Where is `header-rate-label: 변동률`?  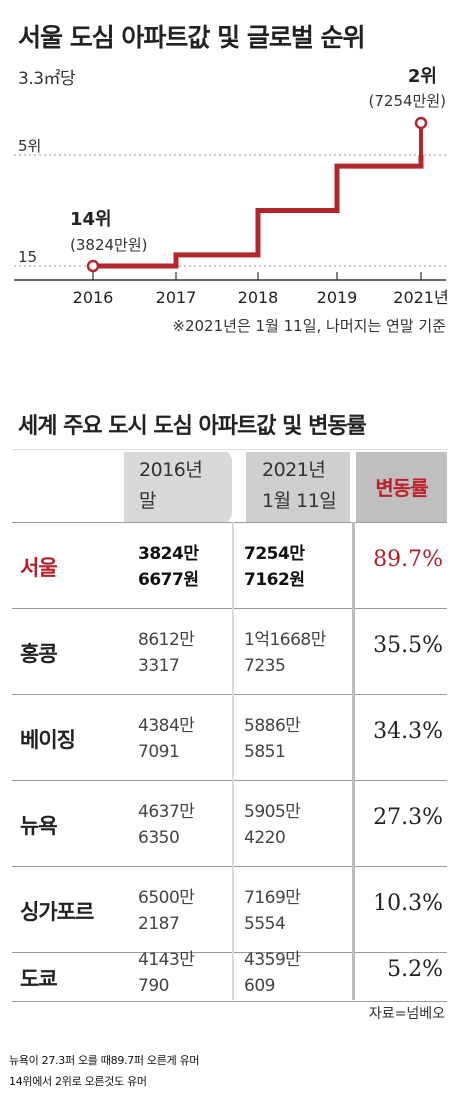
header-rate-label: 변동률 is located at coordinates (401, 488).